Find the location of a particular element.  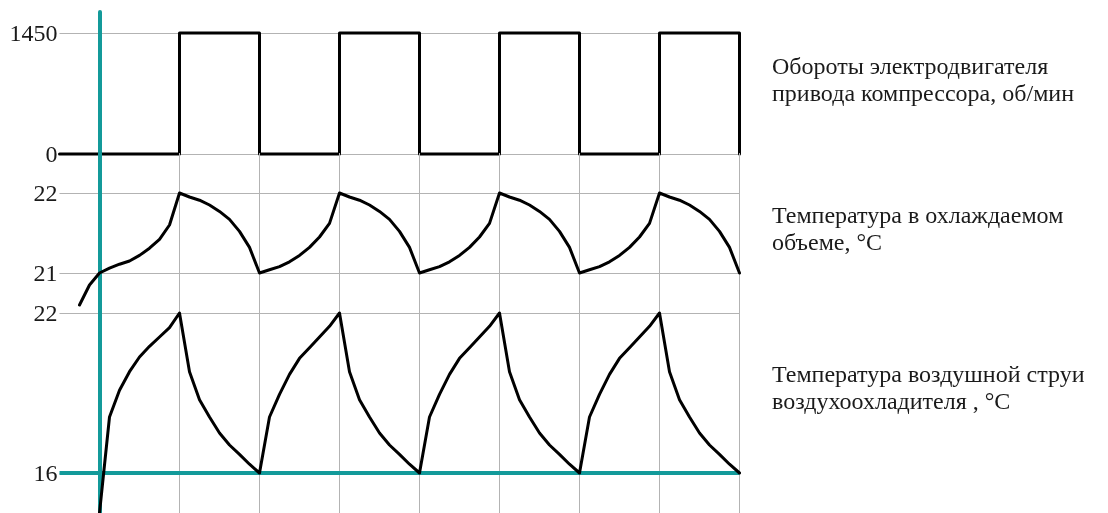

y-axis-title: Температура воздушной струи воздухоохладителя , °C is located at coordinates (928, 387).